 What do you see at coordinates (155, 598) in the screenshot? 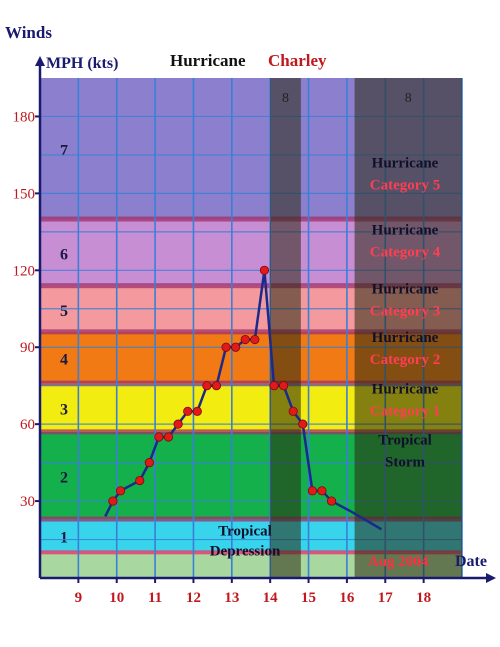
I see `x-tick-label: 11` at bounding box center [155, 598].